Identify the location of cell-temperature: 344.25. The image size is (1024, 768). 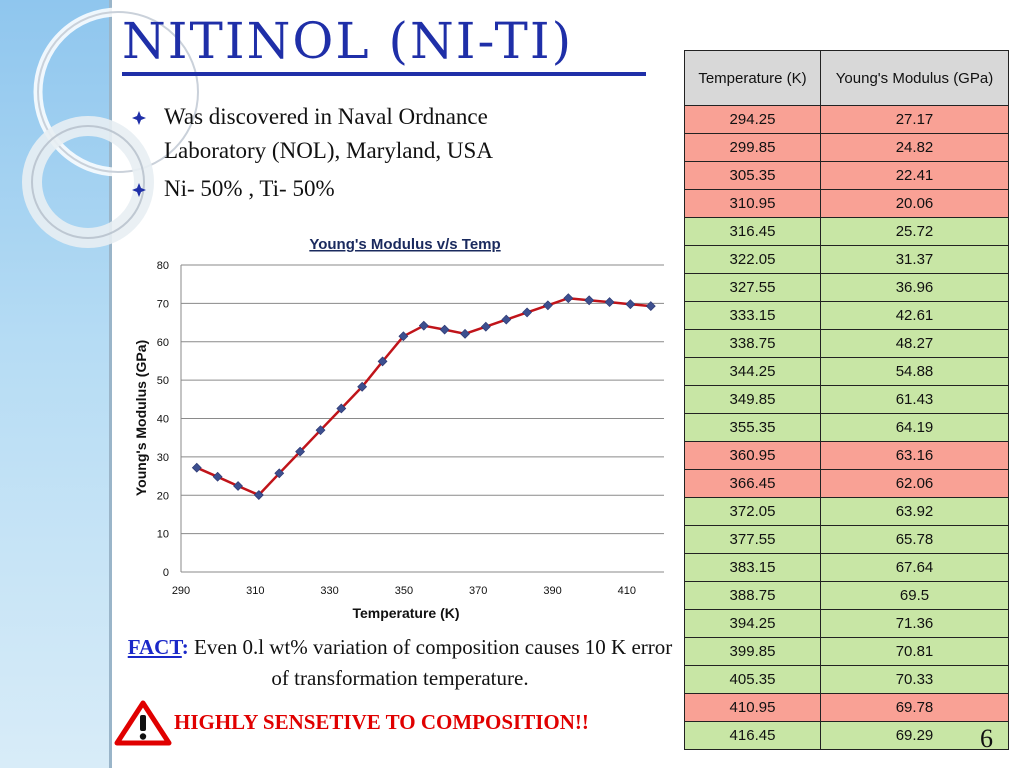
(752, 371).